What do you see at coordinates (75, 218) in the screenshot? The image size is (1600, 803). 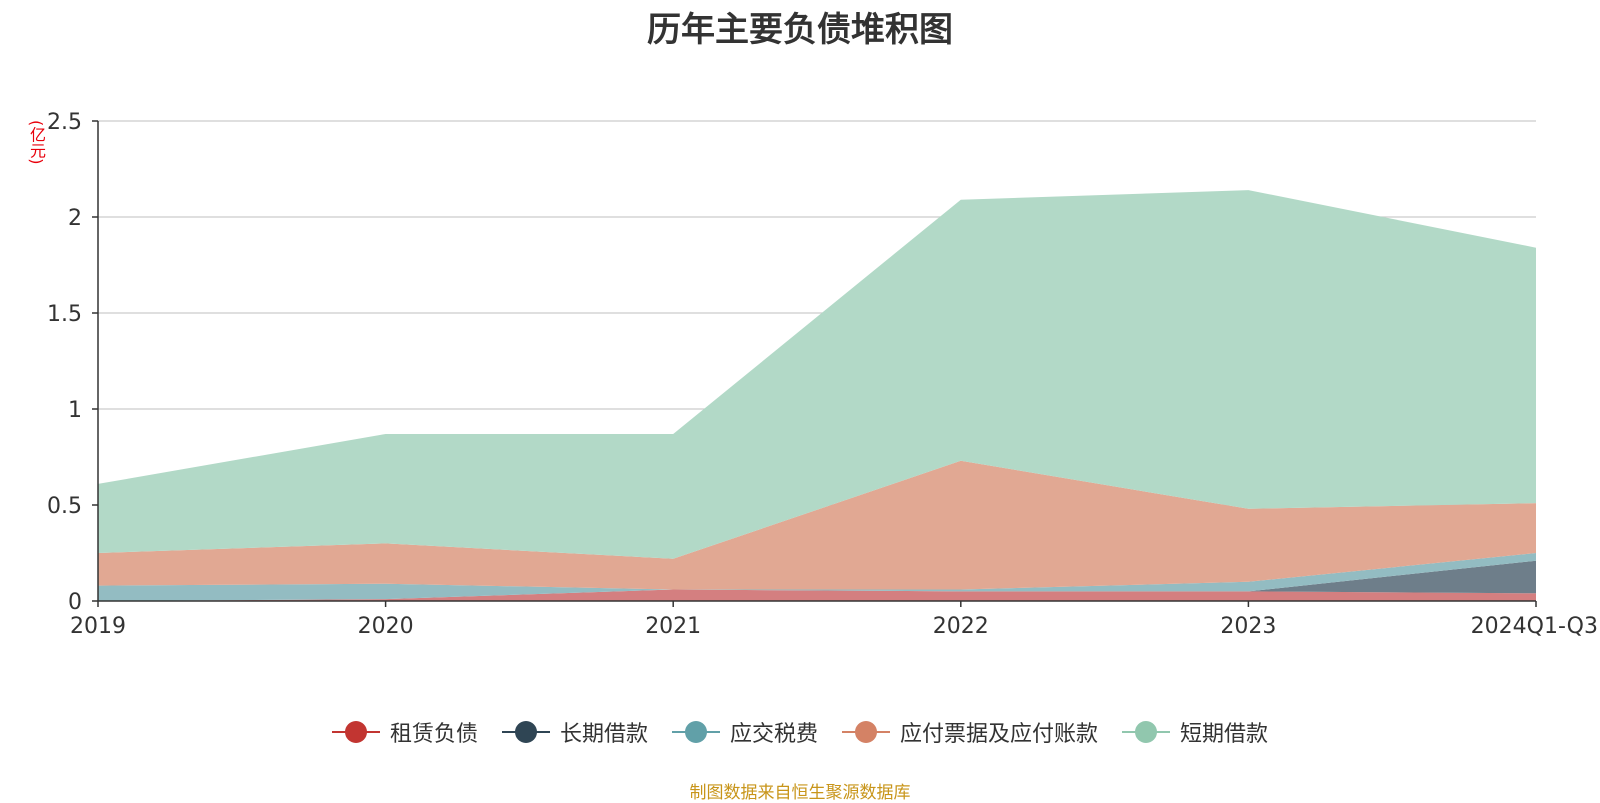 I see `y-tick-label: 2` at bounding box center [75, 218].